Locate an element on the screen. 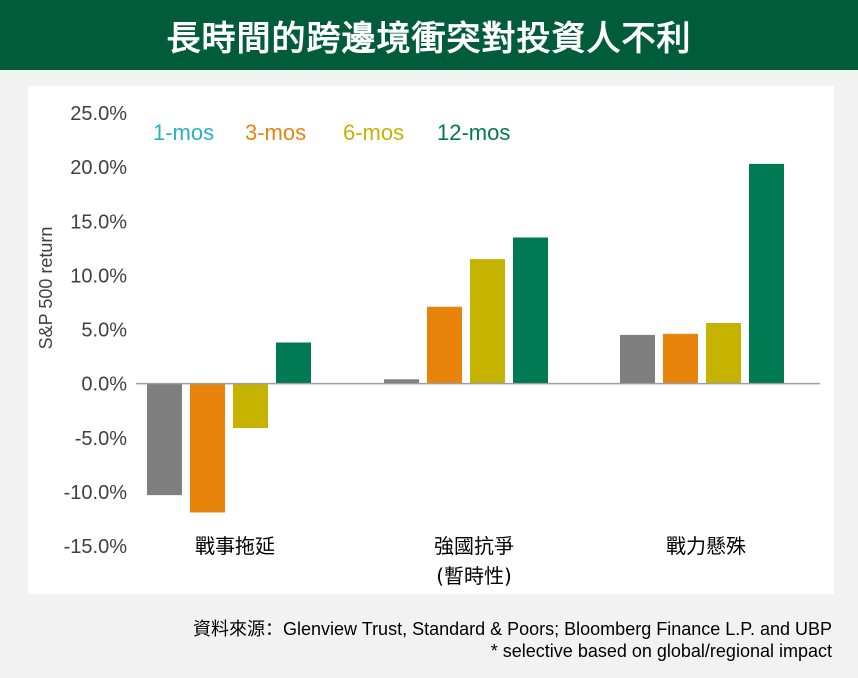 This screenshot has width=858, height=678. page-title: 長時間的跨邊境衝突對投資人不利 is located at coordinates (429, 38).